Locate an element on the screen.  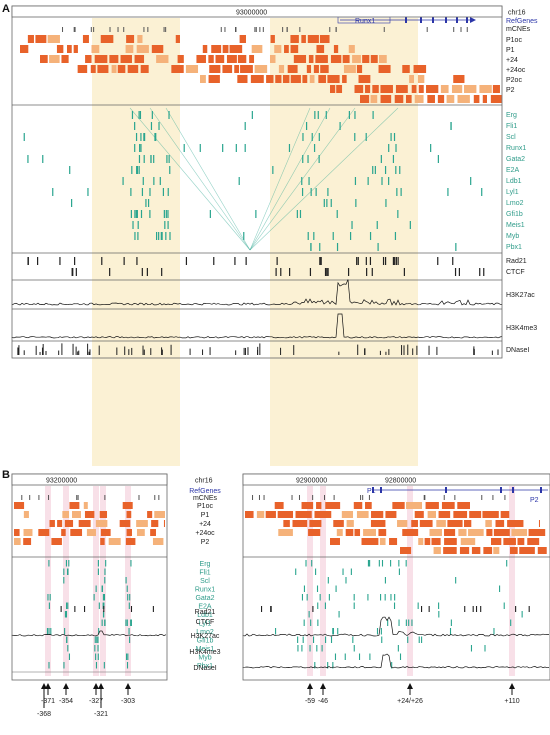
arrow-label-left-1: -354 is located at coordinates (66, 701).